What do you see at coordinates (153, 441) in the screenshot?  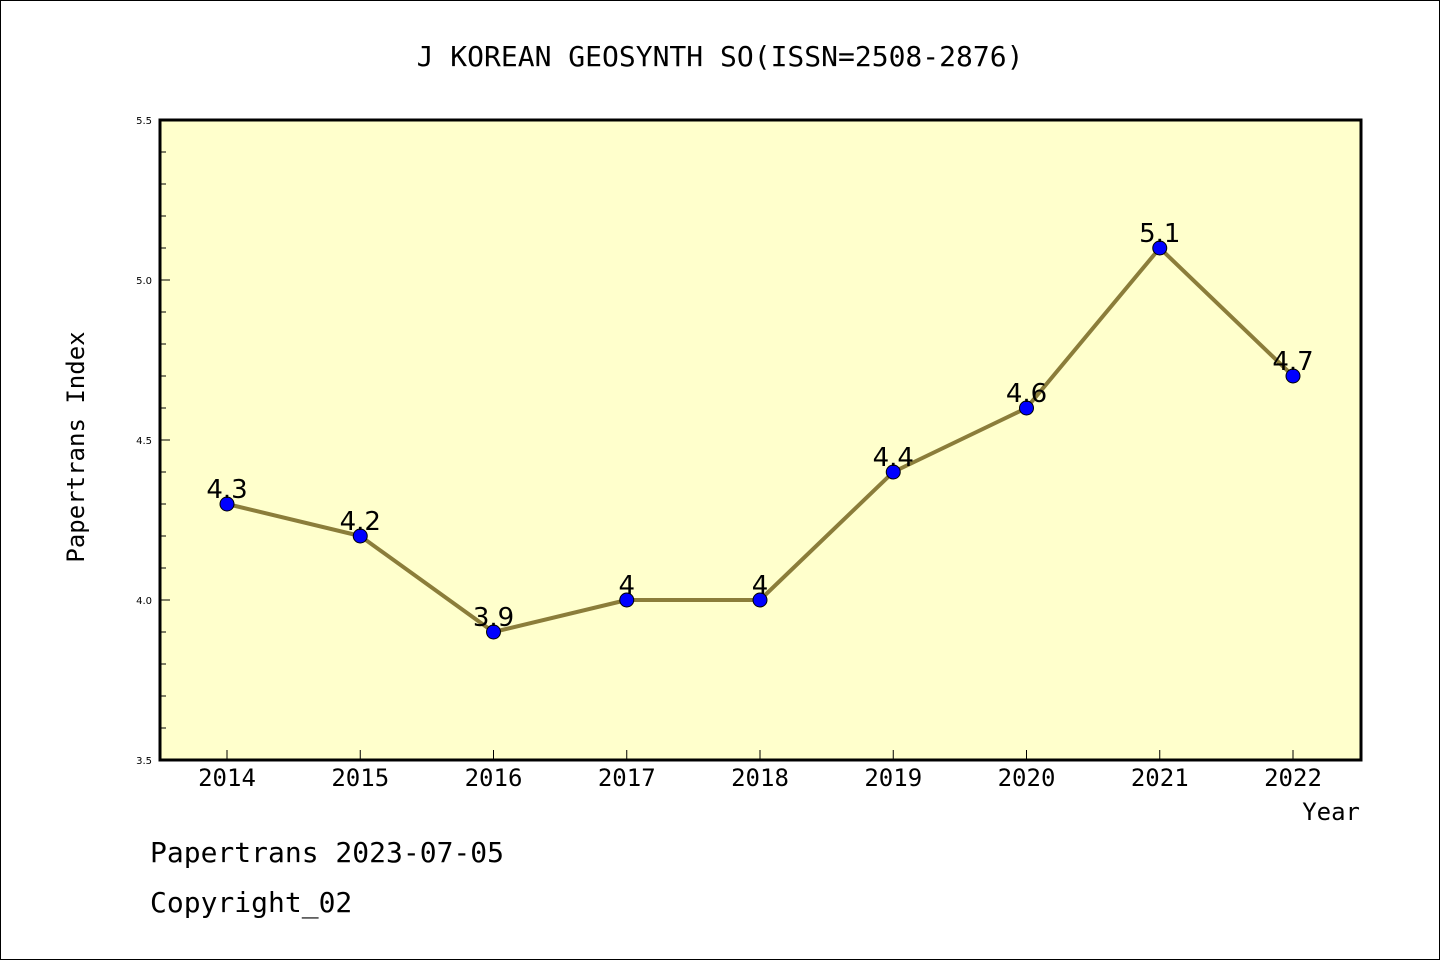 I see `y-axis: 3.5 4.0 4.5 5.0 5.5` at bounding box center [153, 441].